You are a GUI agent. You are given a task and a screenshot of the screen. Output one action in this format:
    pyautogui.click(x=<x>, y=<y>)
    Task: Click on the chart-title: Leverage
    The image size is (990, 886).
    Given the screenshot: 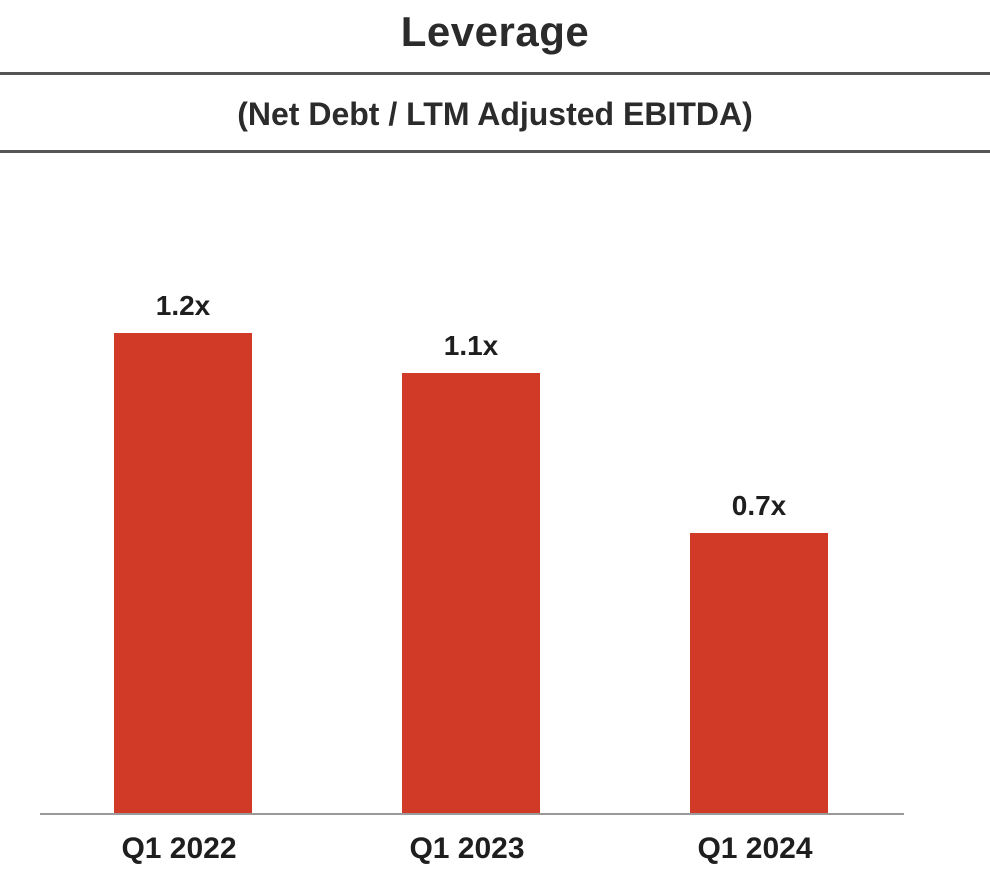 What is the action you would take?
    pyautogui.click(x=495, y=31)
    